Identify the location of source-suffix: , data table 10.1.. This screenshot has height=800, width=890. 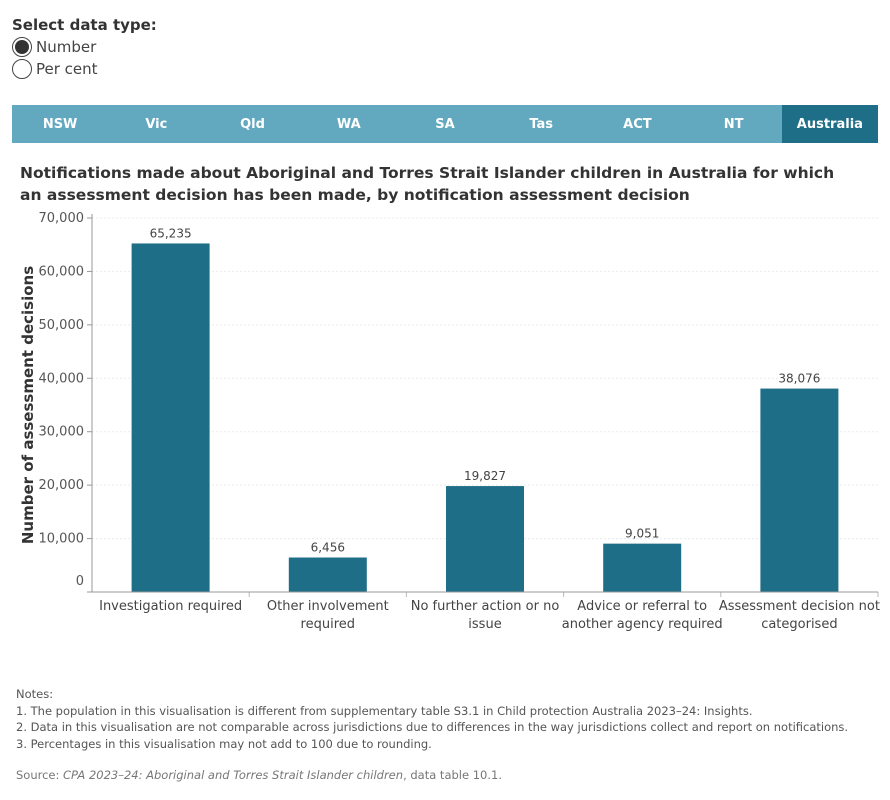
(452, 775).